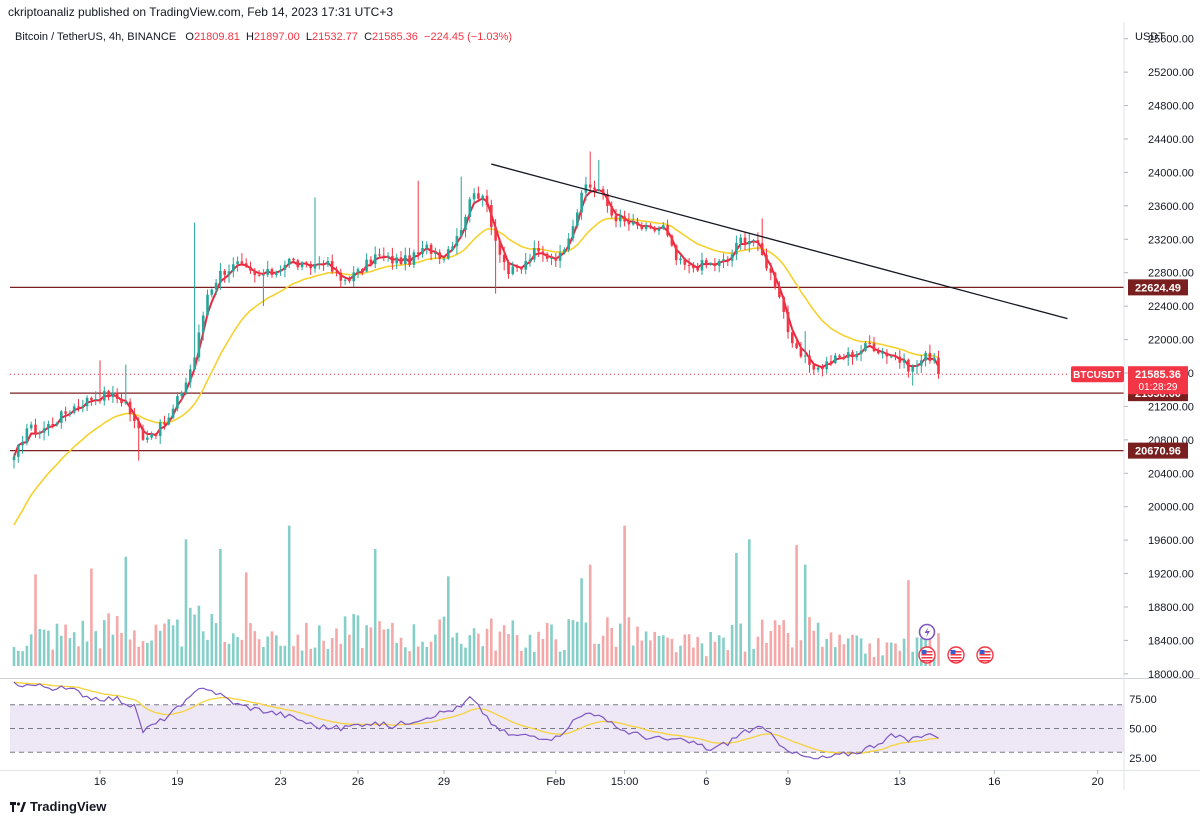  What do you see at coordinates (1171, 207) in the screenshot?
I see `price-tick-label: 23600.00` at bounding box center [1171, 207].